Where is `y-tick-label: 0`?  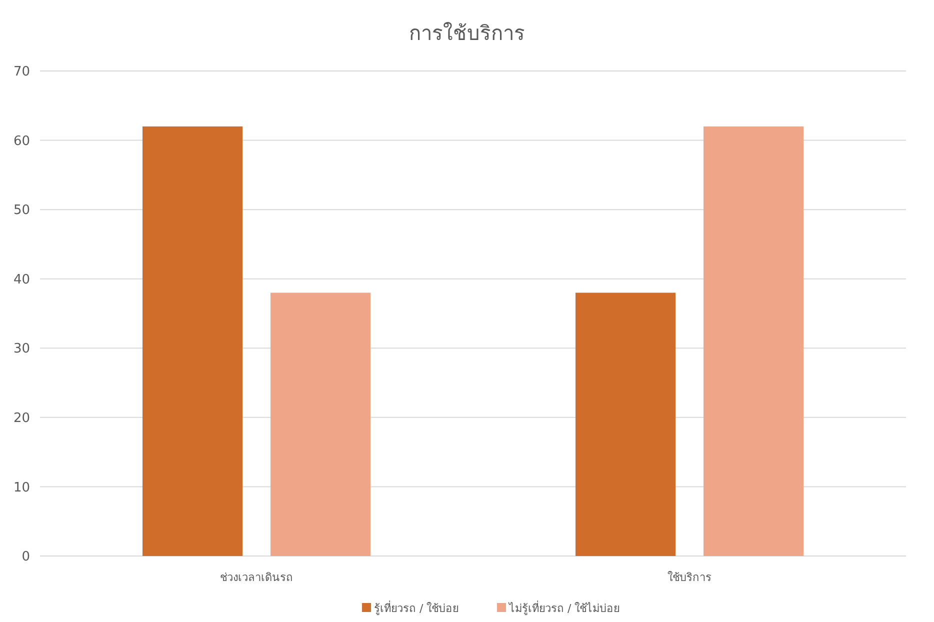 y-tick-label: 0 is located at coordinates (26, 557).